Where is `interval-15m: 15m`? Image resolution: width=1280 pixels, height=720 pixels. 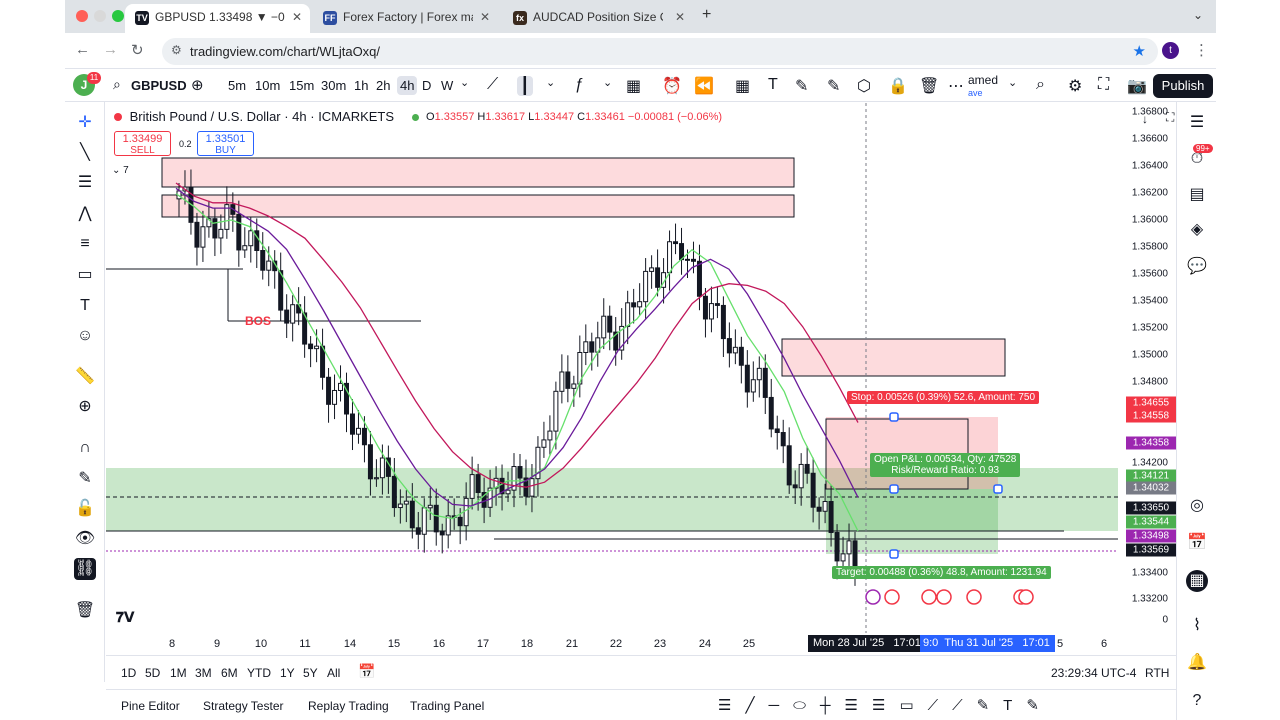
interval-15m: 15m is located at coordinates (302, 85).